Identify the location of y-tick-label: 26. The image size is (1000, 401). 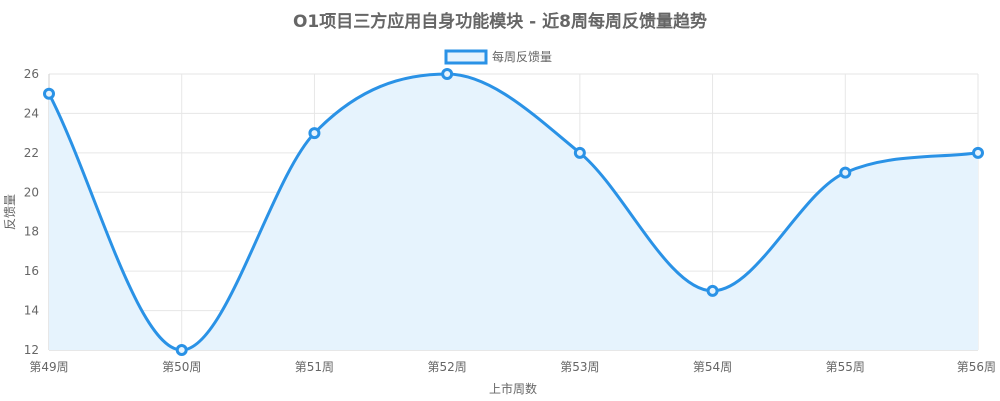
(31, 74).